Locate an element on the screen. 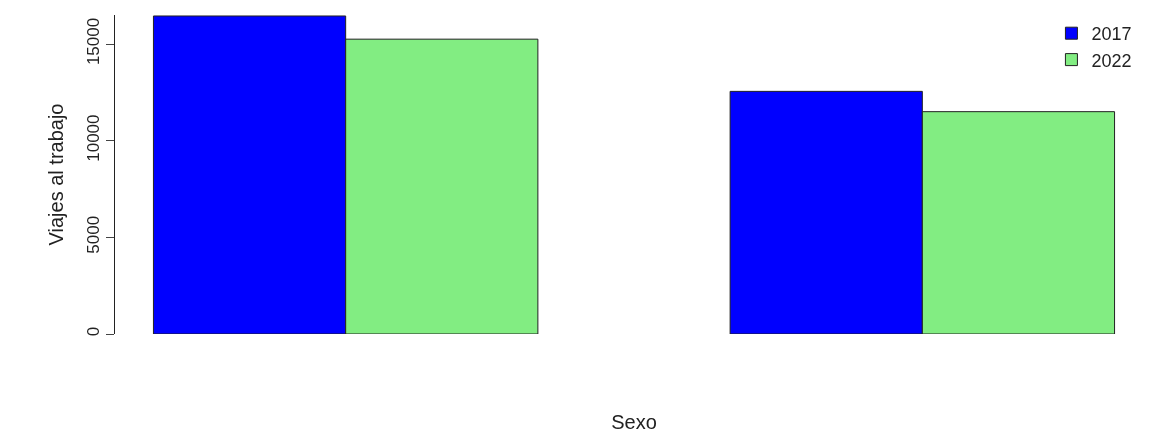  y-axis-title: Viajes al trabajo is located at coordinates (55, 174).